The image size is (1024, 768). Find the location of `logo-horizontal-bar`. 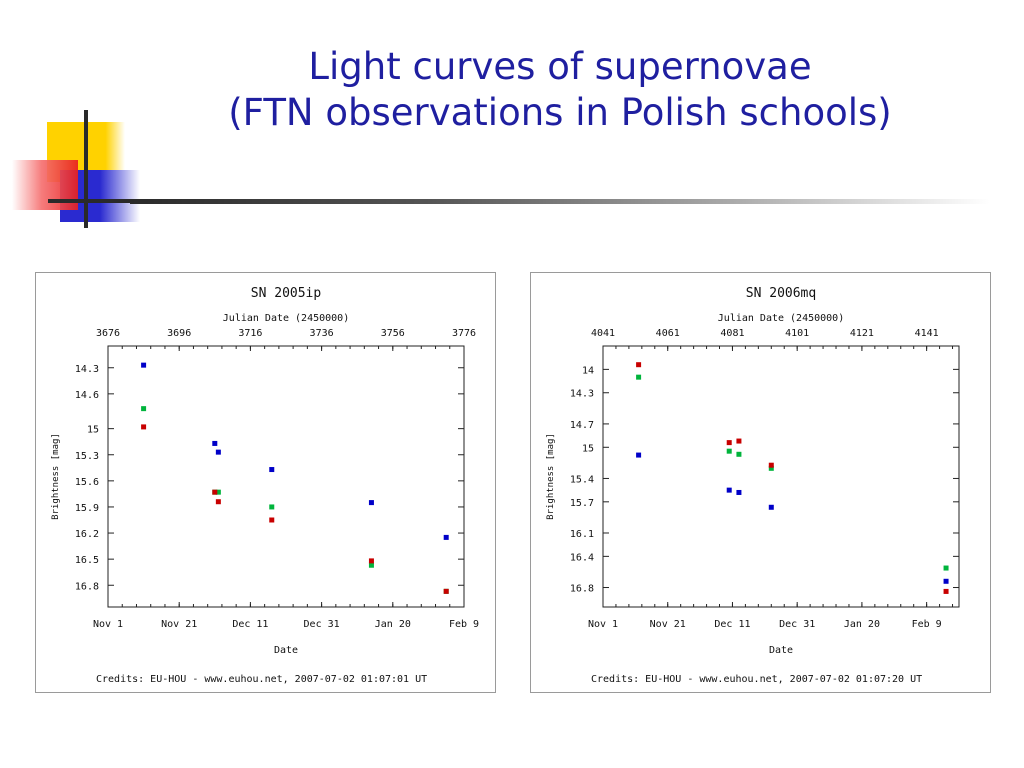

logo-horizontal-bar is located at coordinates (93, 201).